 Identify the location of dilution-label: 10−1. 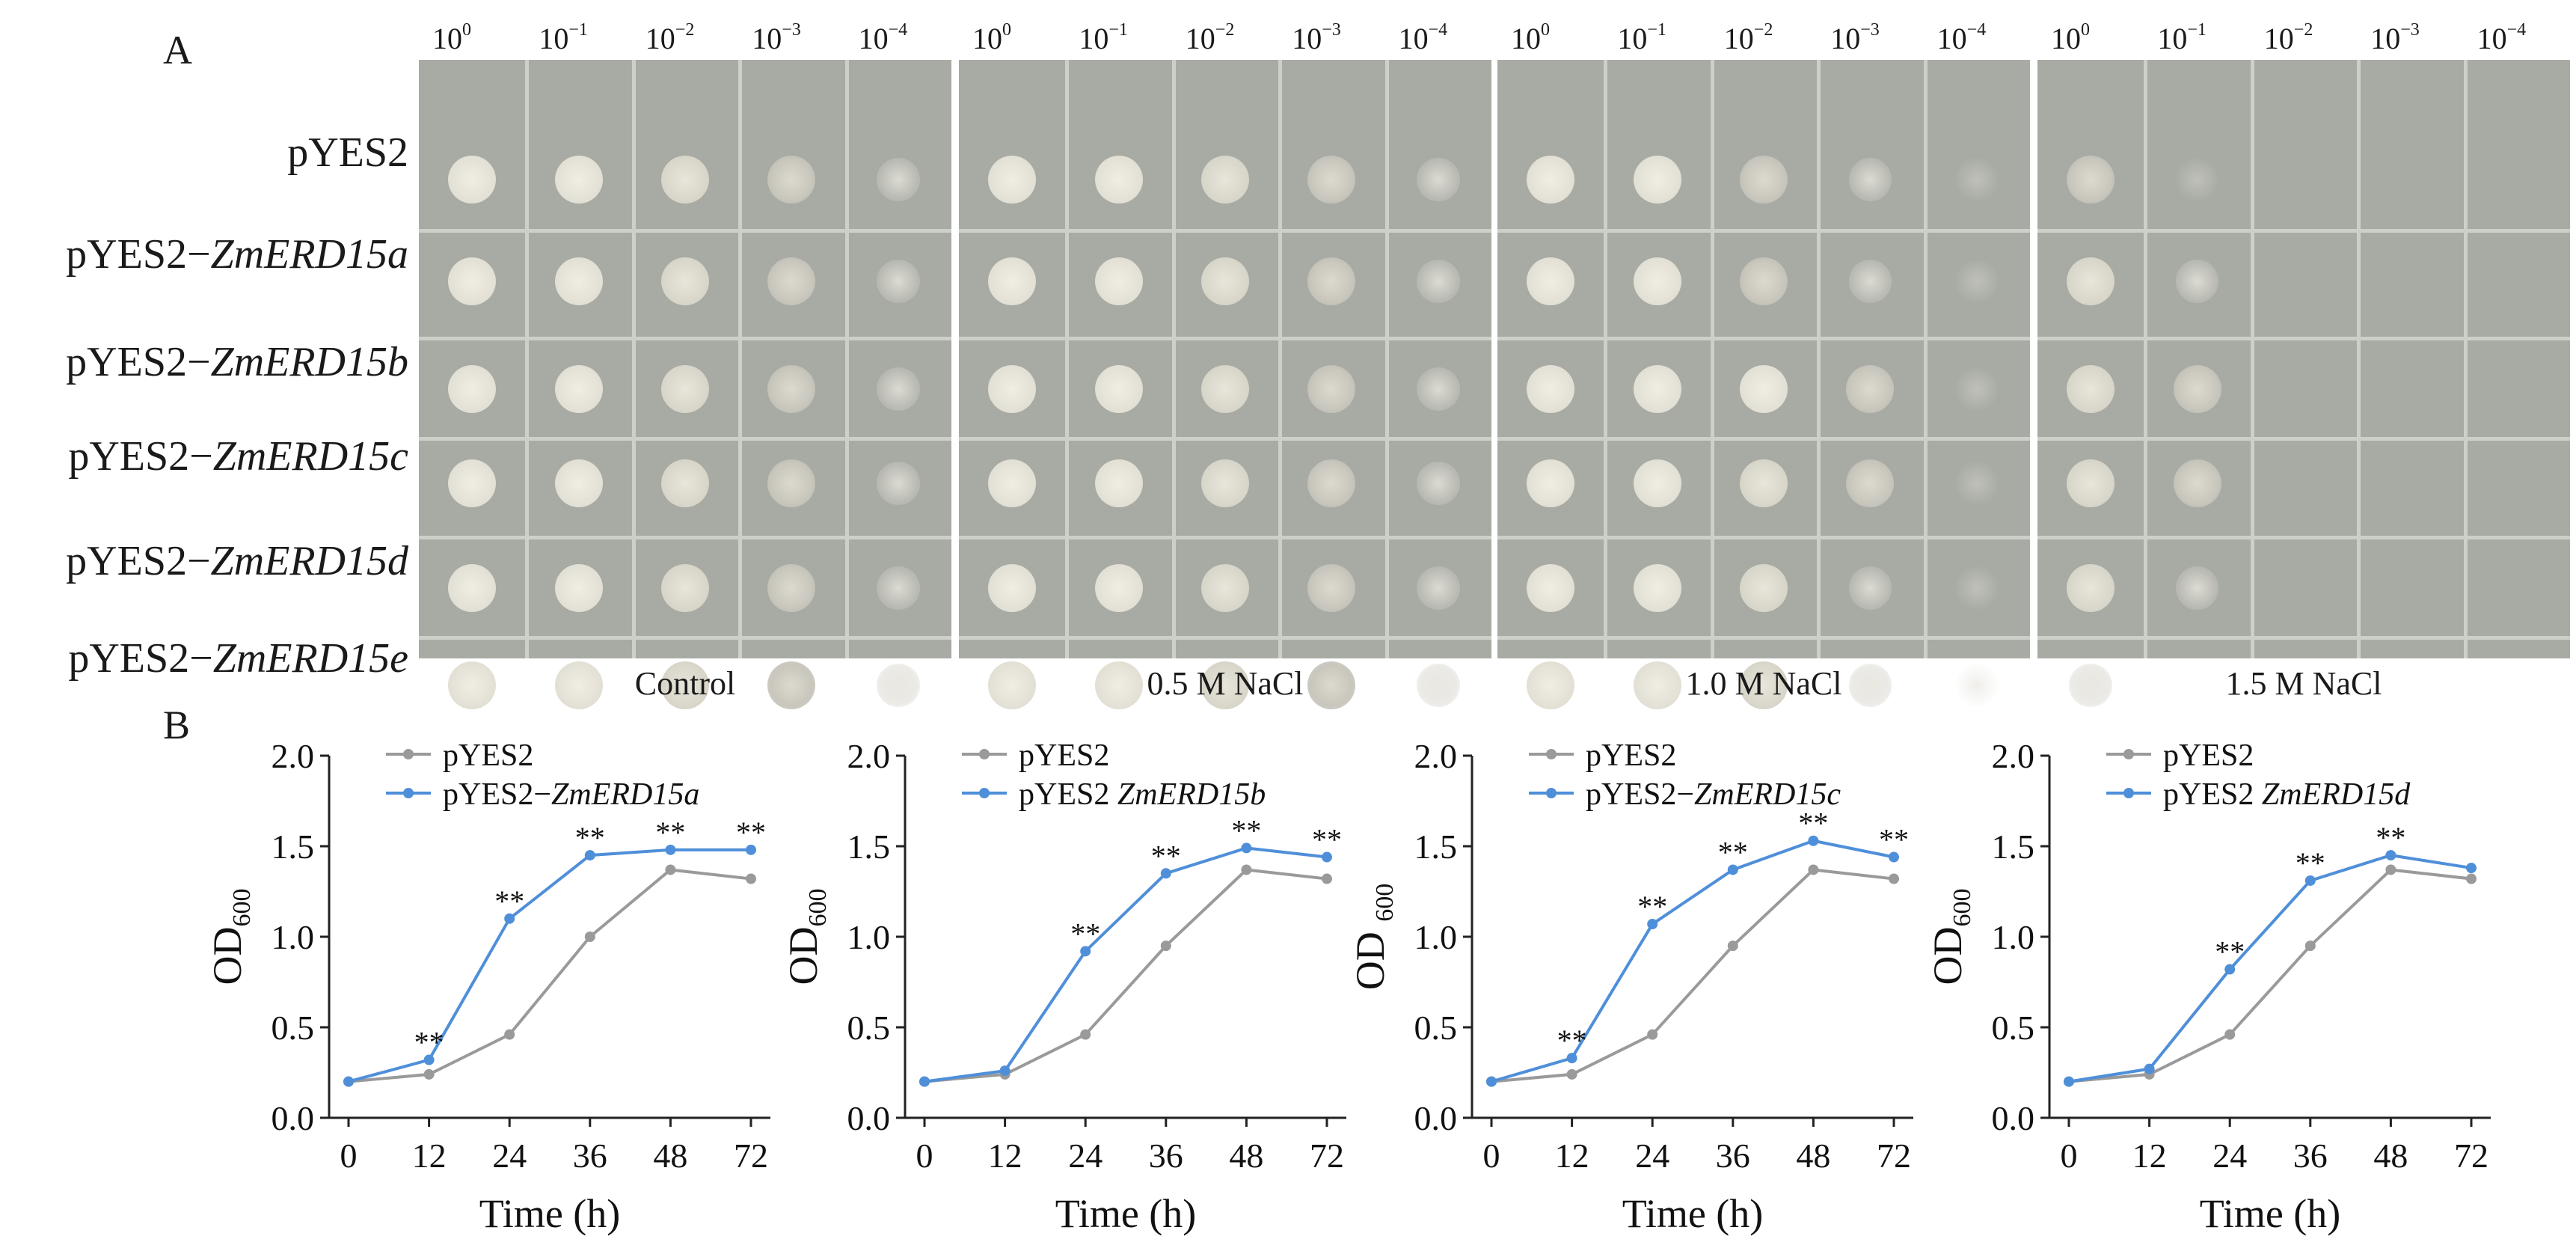
(563, 38).